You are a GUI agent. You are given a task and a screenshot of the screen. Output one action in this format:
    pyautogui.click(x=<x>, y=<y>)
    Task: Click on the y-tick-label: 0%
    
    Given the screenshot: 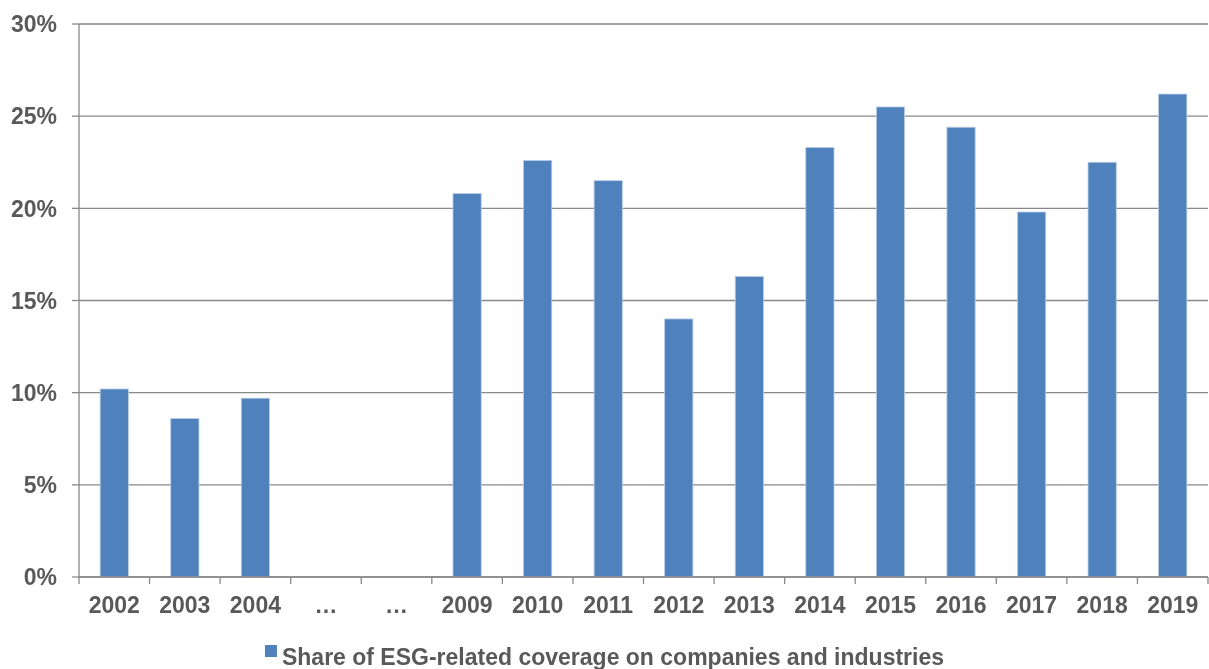 What is the action you would take?
    pyautogui.click(x=40, y=577)
    